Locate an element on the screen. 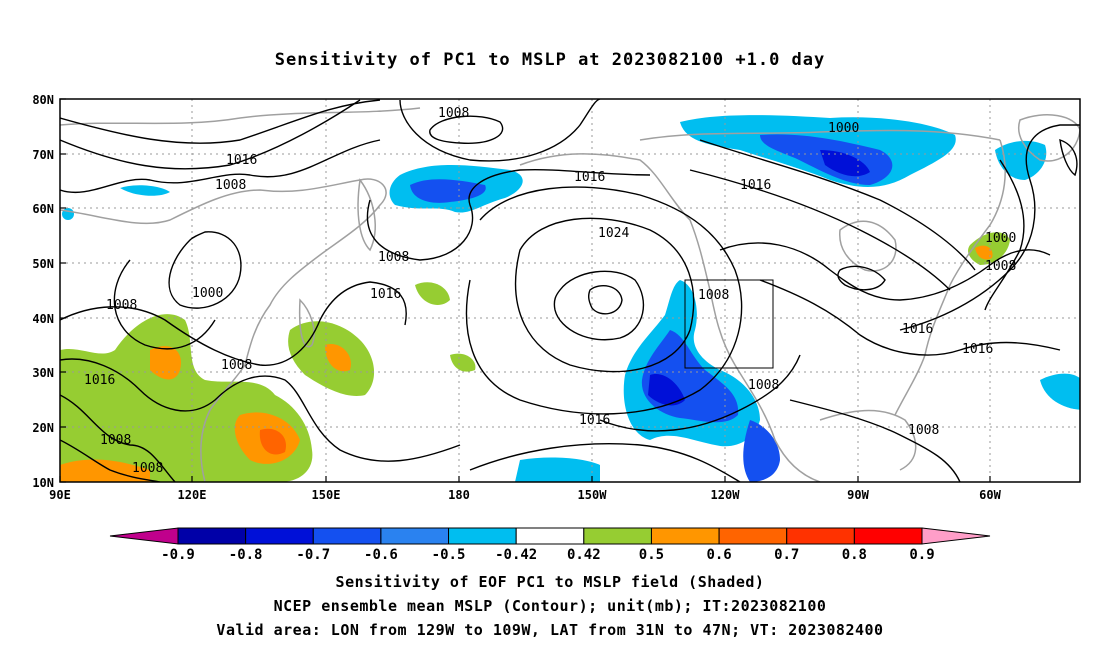 This screenshot has height=650, width=1100. lat-labels: 80N 70N 60N 50N 40N 30N 20N 10N is located at coordinates (43, 291).